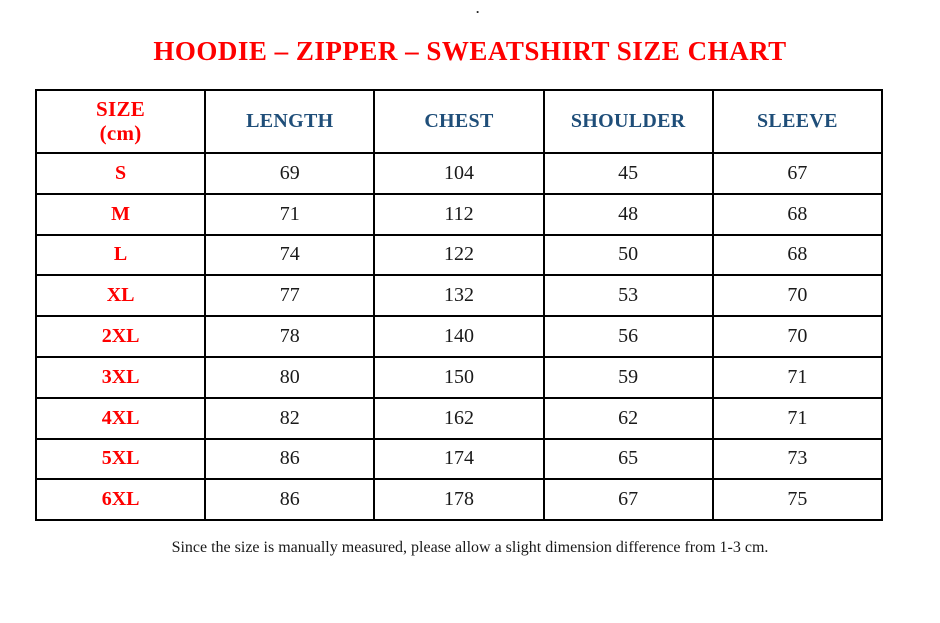  I want to click on table-row: 4XL 82 162 62 71, so click(459, 418).